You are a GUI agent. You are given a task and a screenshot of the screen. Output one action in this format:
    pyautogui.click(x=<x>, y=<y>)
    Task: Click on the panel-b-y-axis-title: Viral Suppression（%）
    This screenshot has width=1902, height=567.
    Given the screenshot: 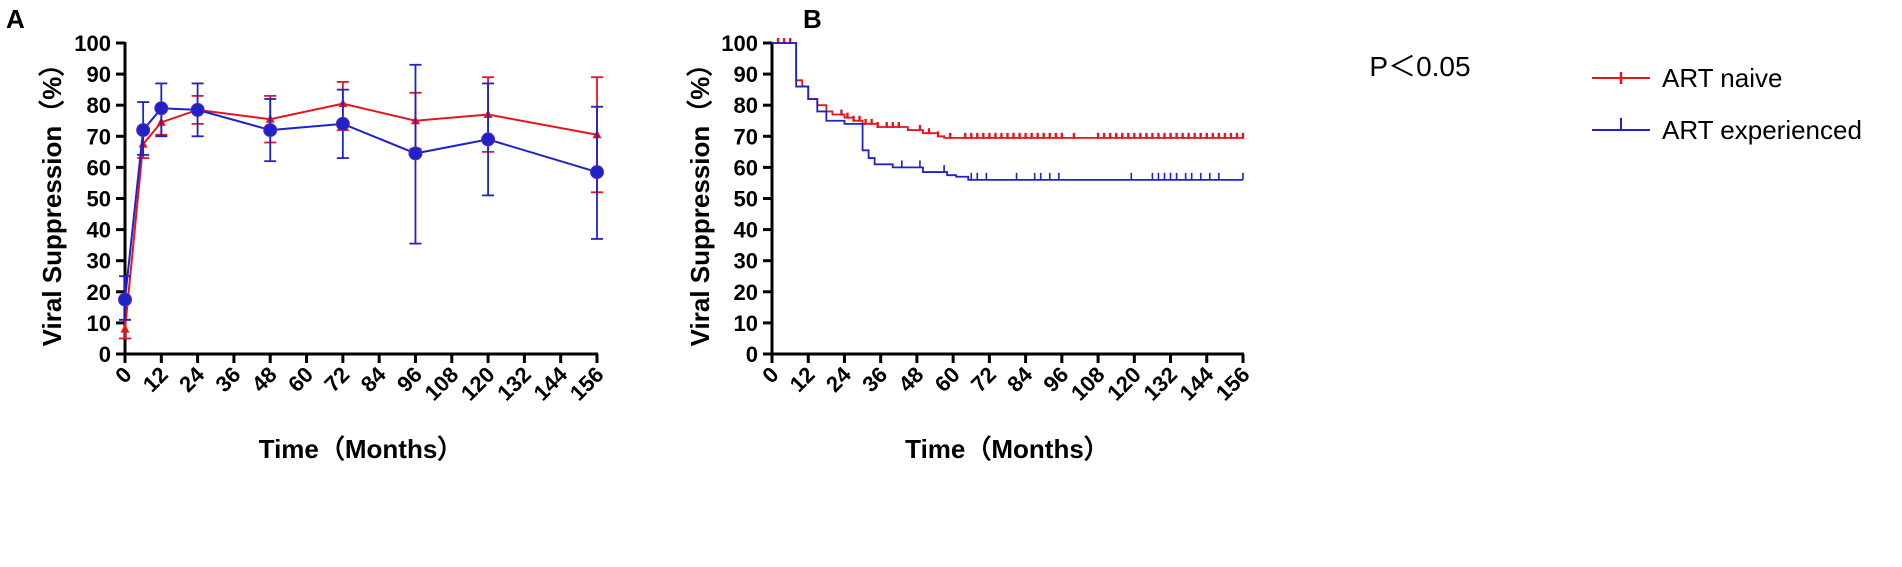 What is the action you would take?
    pyautogui.click(x=700, y=199)
    